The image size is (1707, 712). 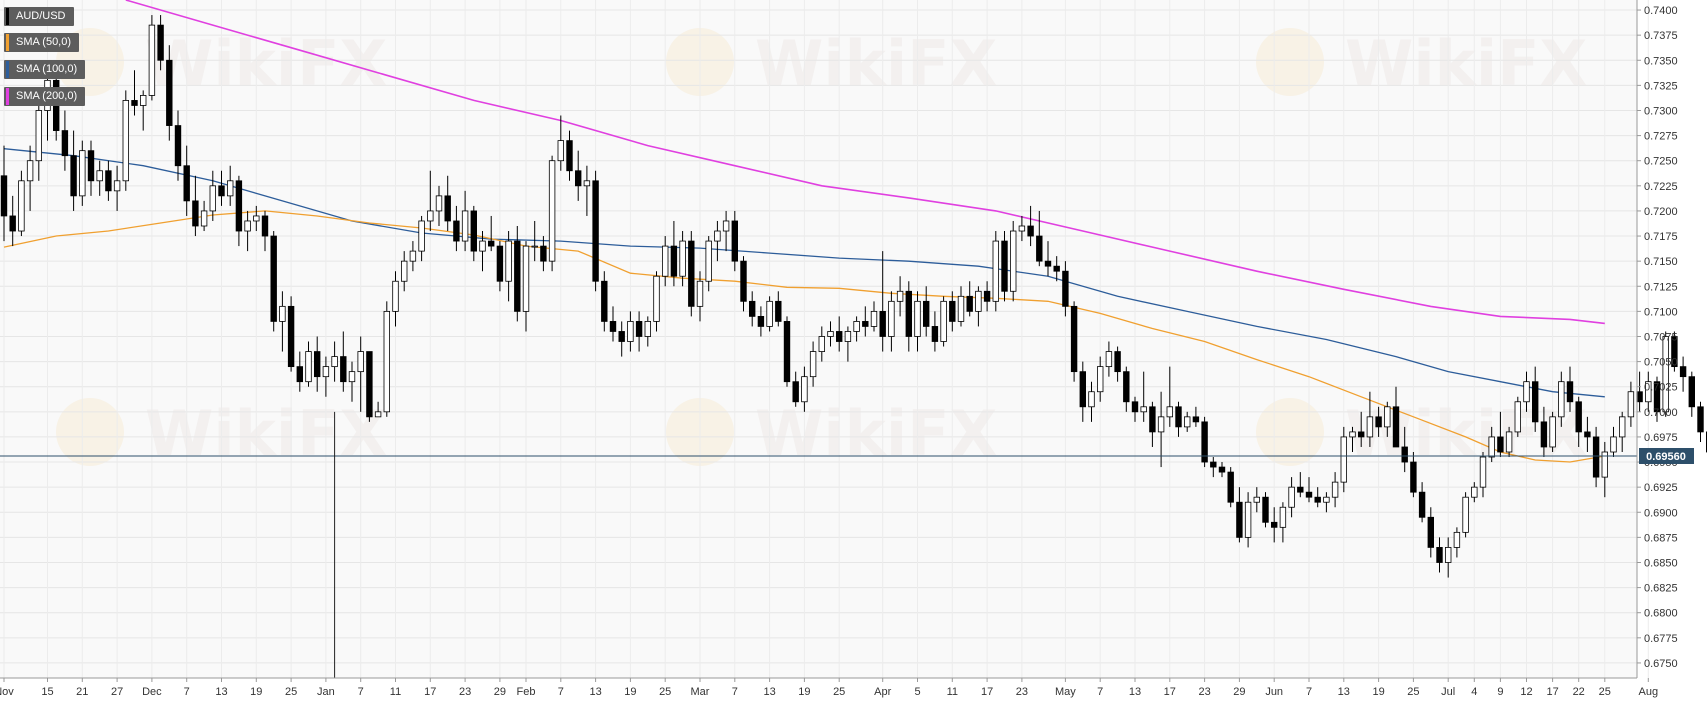 I want to click on current-price-label: 0.69560, so click(x=1666, y=457).